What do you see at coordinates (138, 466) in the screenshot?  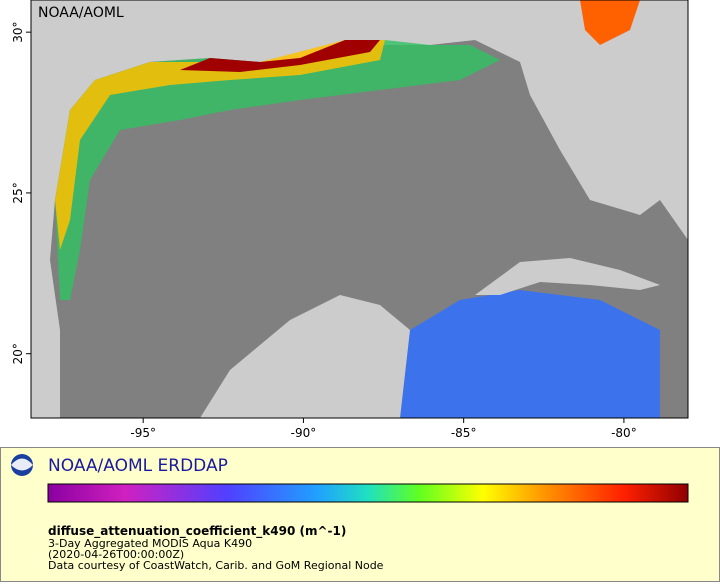 I see `legend-title: NOAA/AOML ERDDAP` at bounding box center [138, 466].